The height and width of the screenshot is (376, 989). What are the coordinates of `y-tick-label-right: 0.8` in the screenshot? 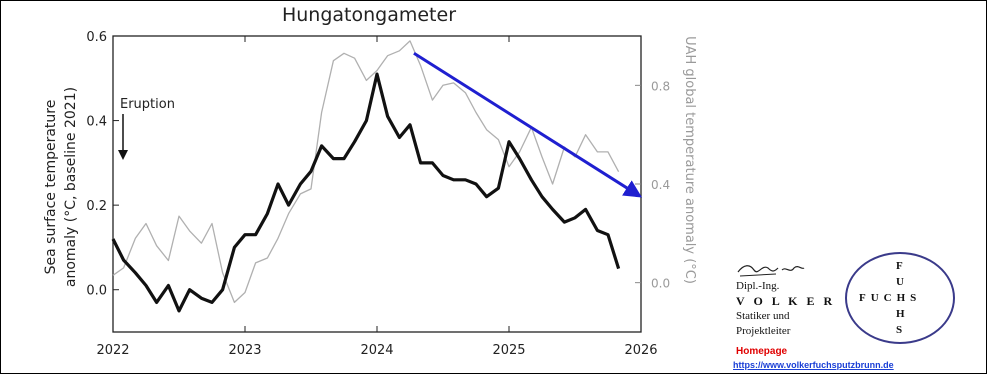 It's located at (660, 86).